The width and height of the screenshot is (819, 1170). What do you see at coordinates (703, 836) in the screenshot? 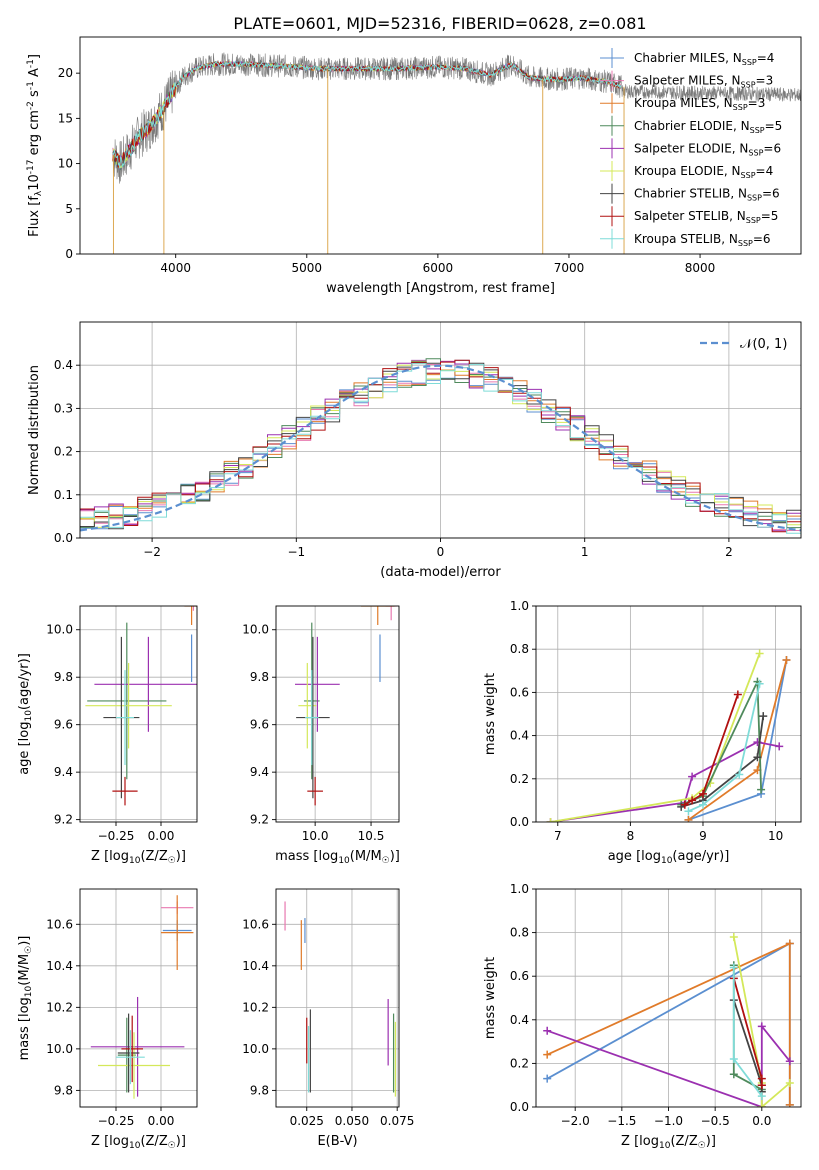
I see `tick-label-x: 9` at bounding box center [703, 836].